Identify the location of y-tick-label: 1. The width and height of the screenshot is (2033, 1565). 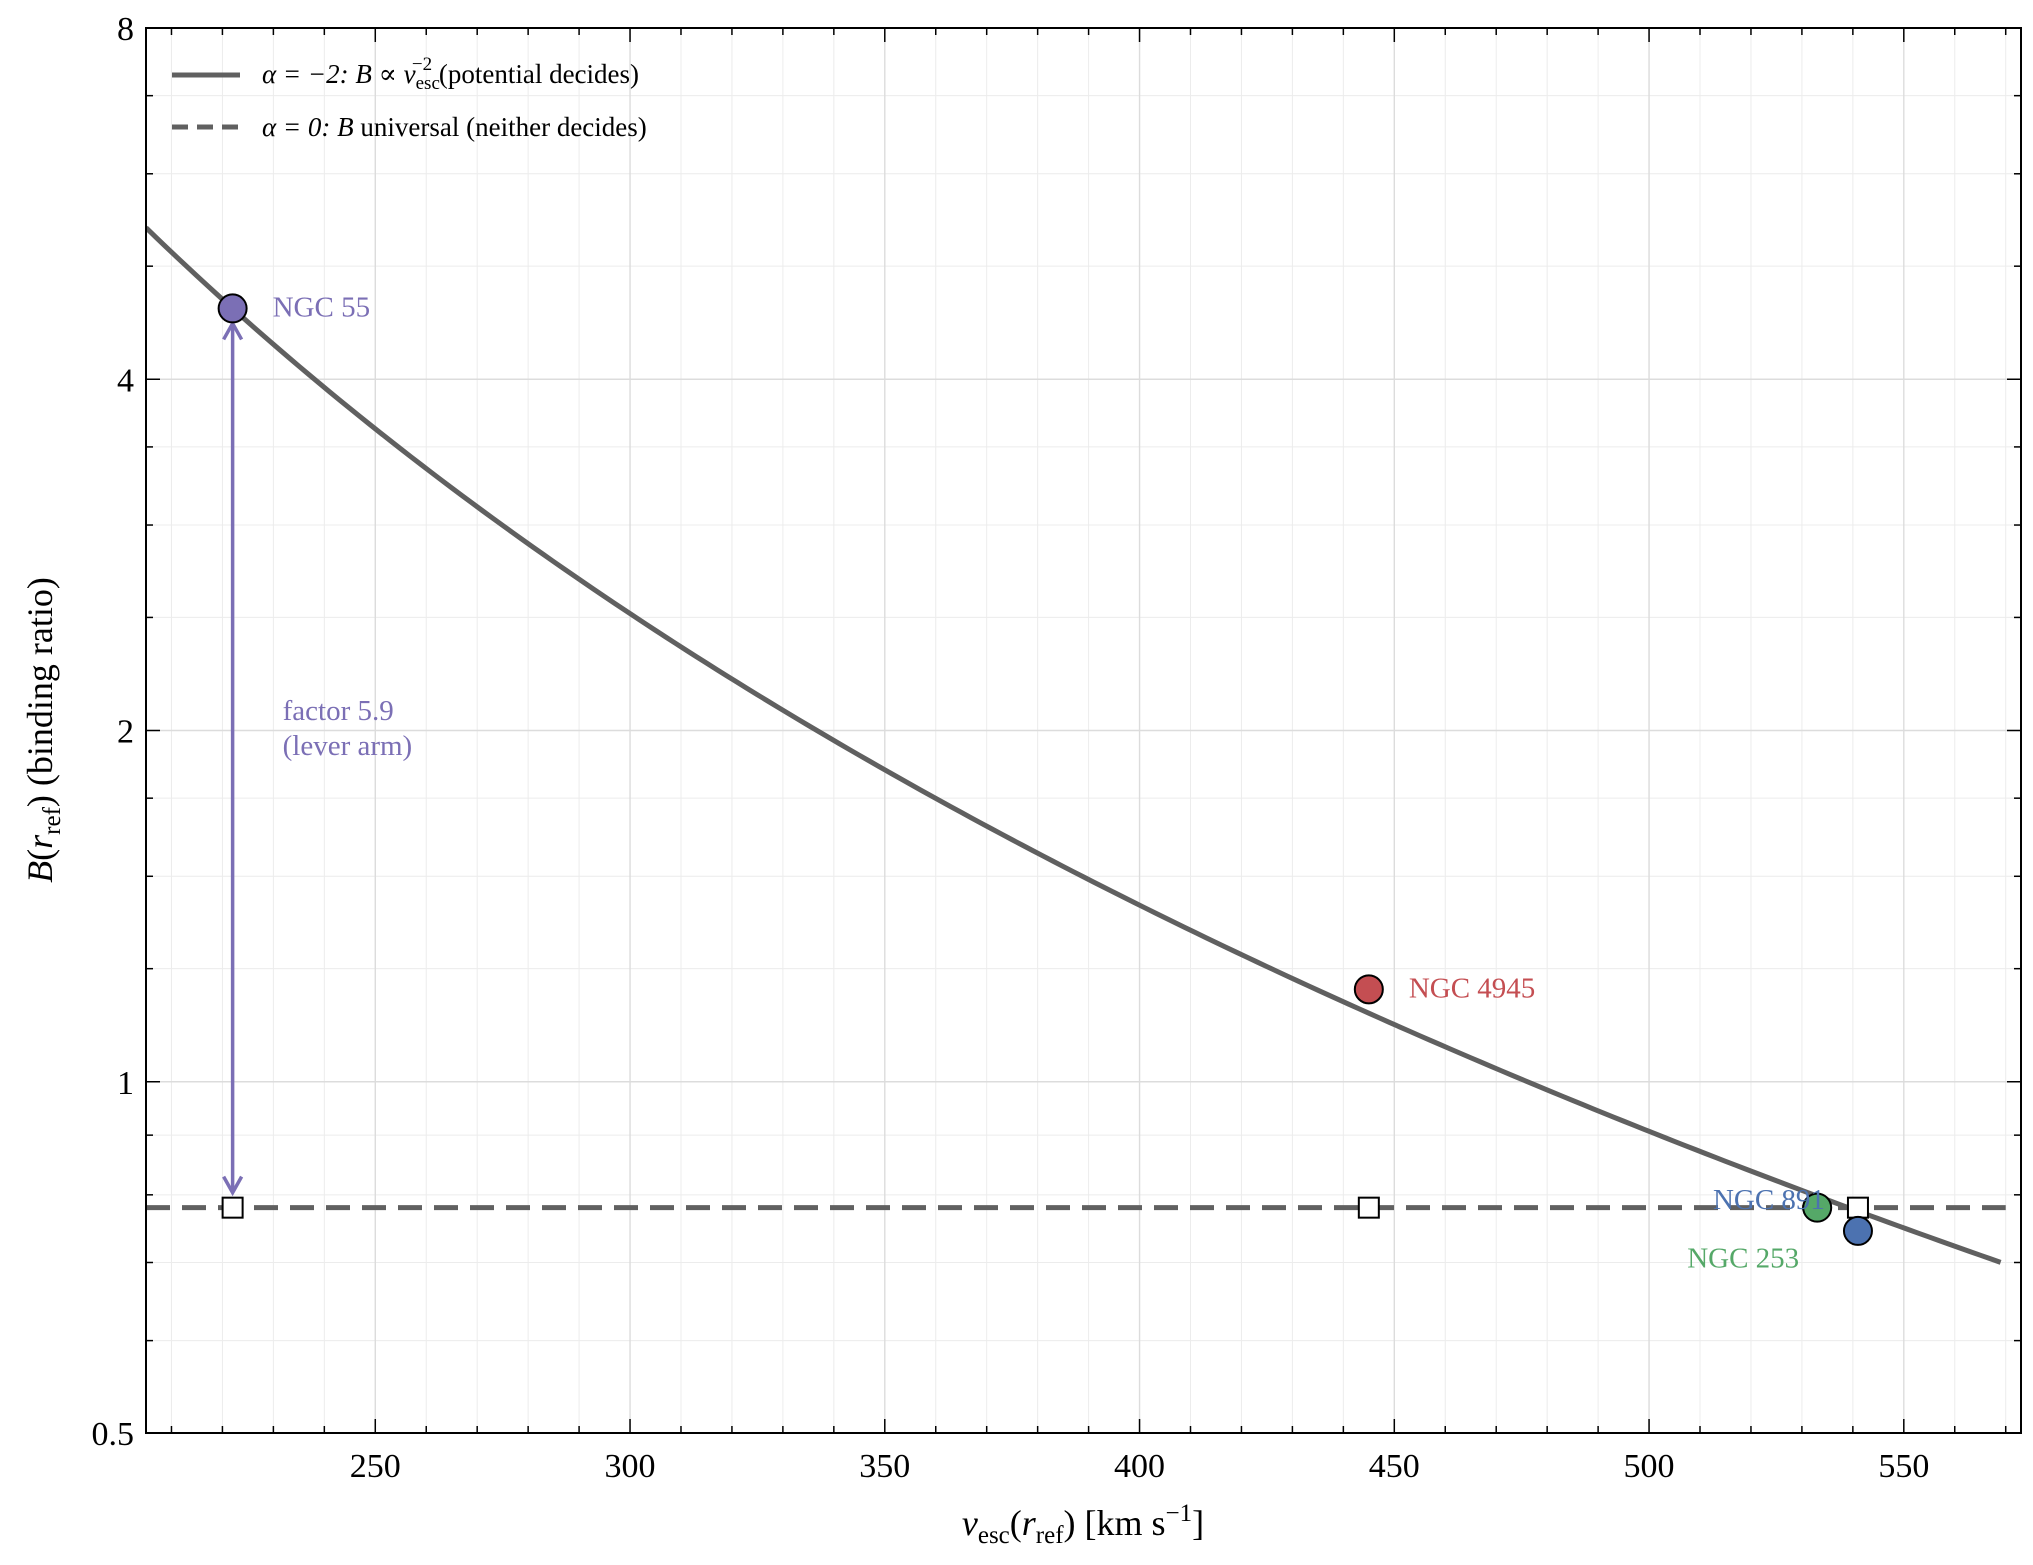
(125, 1083).